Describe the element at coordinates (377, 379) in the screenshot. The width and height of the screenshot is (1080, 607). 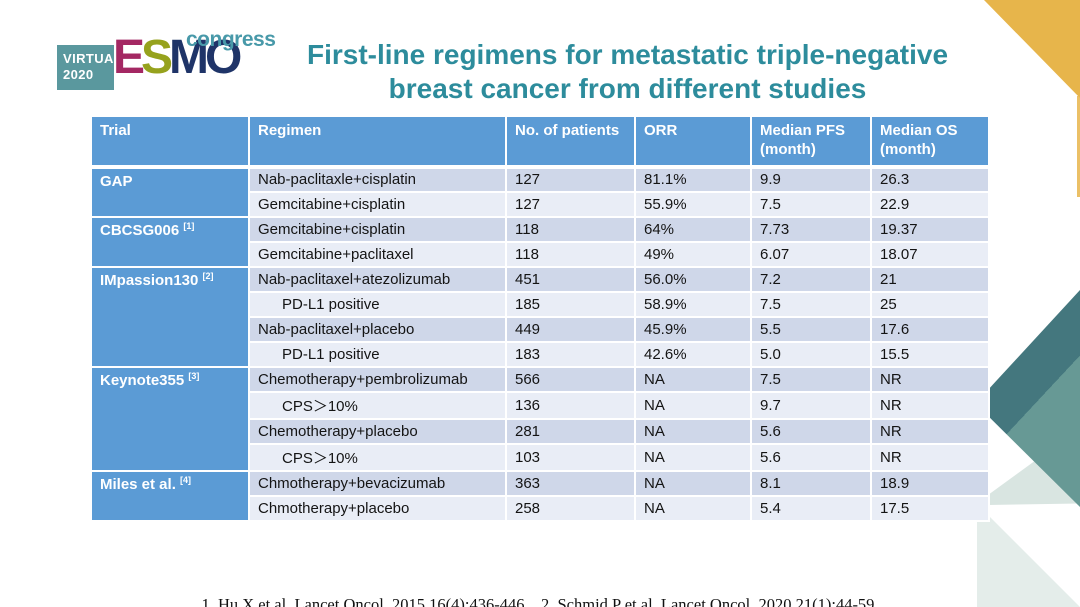
I see `regimen-cell: Chemotherapy+pembrolizumab` at that location.